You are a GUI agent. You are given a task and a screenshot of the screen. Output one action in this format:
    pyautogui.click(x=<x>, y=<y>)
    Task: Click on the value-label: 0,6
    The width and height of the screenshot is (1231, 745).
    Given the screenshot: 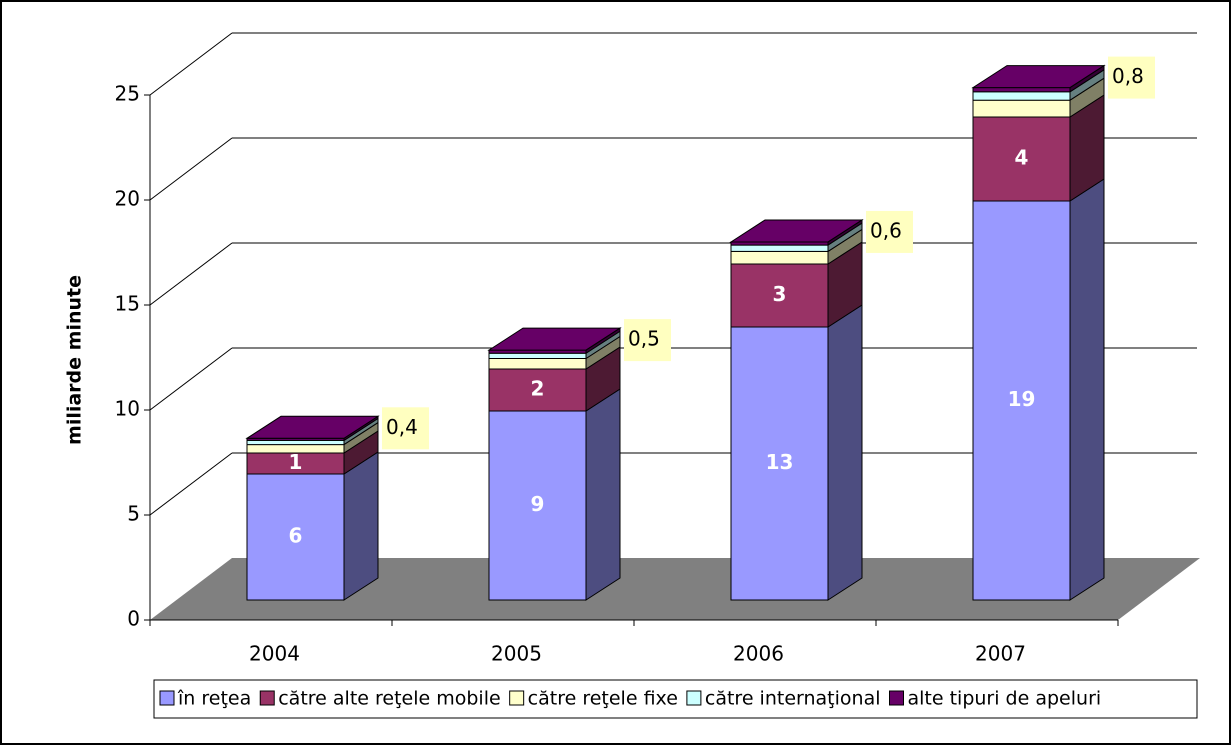 What is the action you would take?
    pyautogui.click(x=886, y=230)
    